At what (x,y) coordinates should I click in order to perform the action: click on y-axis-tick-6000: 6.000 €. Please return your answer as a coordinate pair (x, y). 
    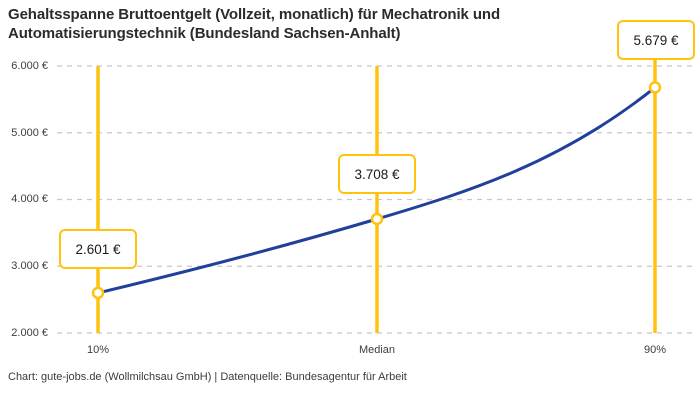
    Looking at the image, I should click on (29, 66).